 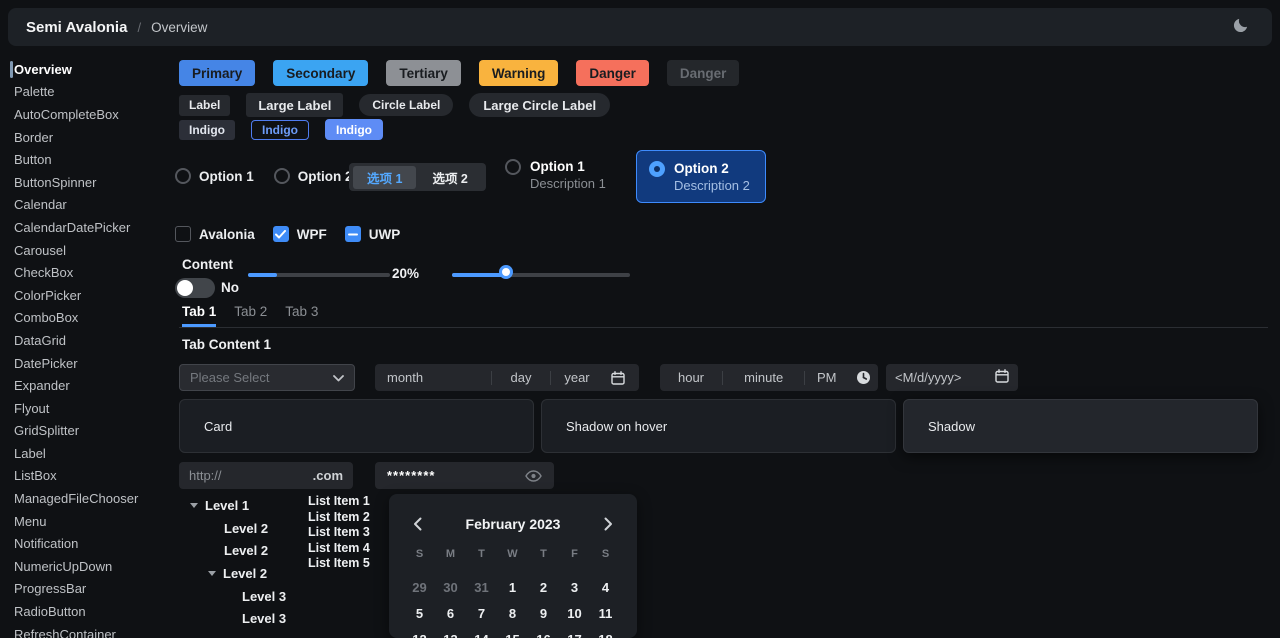 What do you see at coordinates (512, 587) in the screenshot?
I see `calendar-day: 1` at bounding box center [512, 587].